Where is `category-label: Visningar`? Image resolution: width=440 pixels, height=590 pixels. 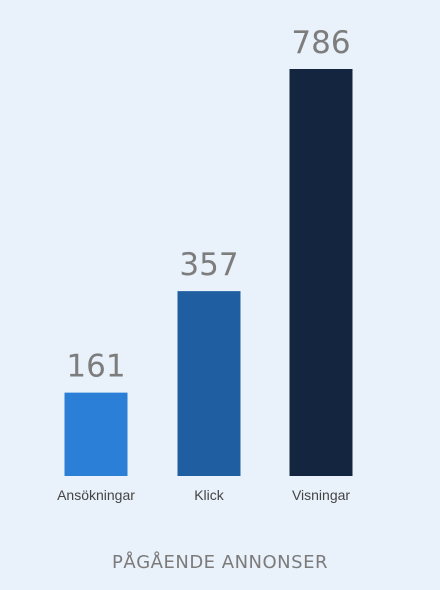
category-label: Visningar is located at coordinates (321, 495).